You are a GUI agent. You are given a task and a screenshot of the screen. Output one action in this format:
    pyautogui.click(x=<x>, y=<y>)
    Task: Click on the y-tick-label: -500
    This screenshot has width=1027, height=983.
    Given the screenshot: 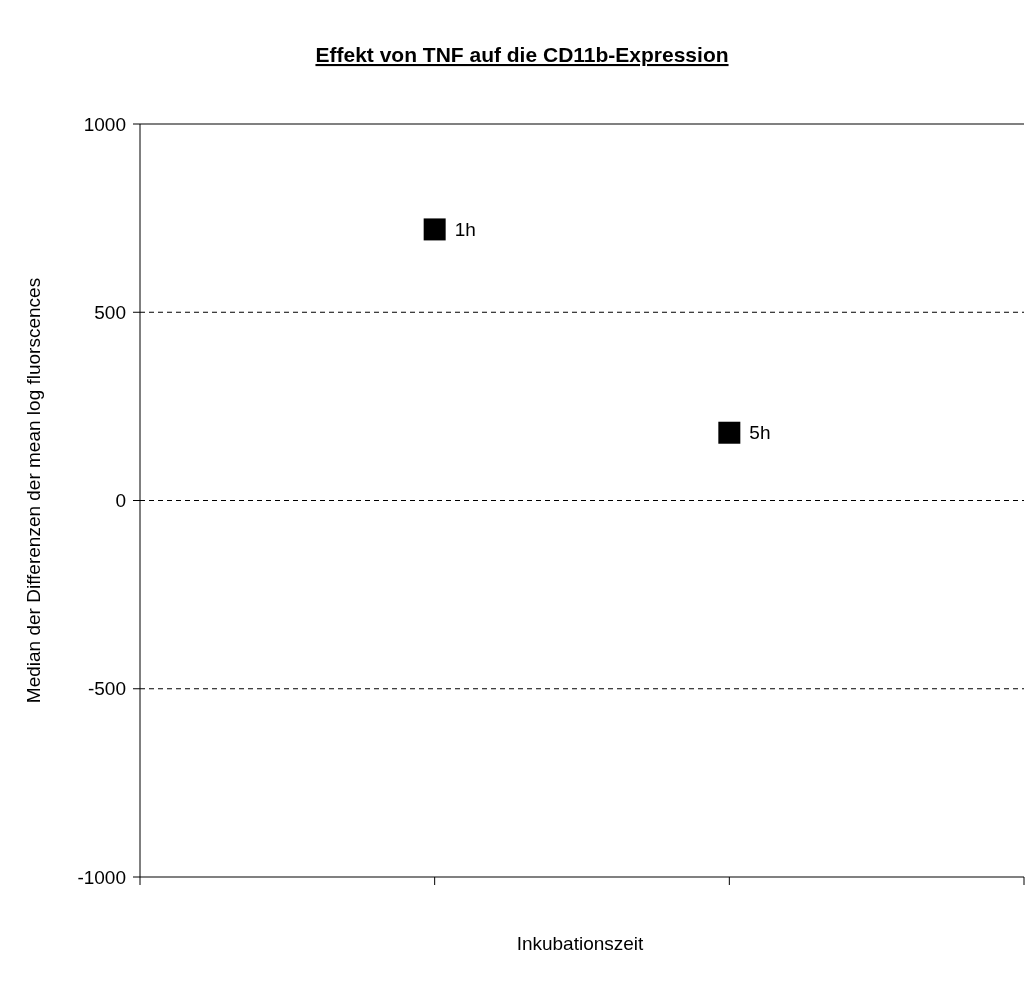 What is the action you would take?
    pyautogui.click(x=106, y=689)
    